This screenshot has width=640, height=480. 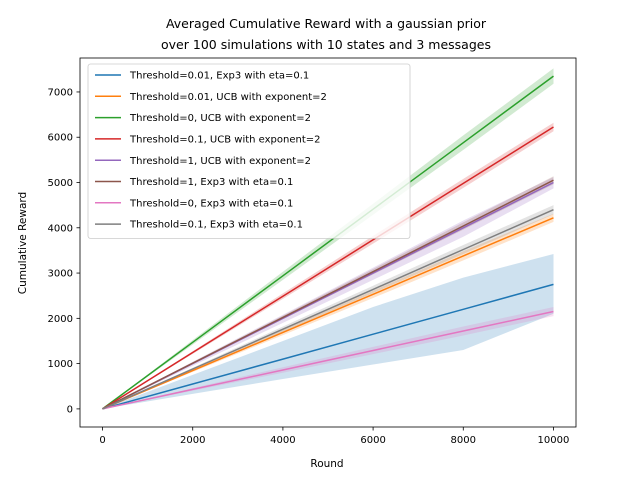 What do you see at coordinates (220, 161) in the screenshot?
I see `legend-label-5: Threshold=1, UCB with exponent=2` at bounding box center [220, 161].